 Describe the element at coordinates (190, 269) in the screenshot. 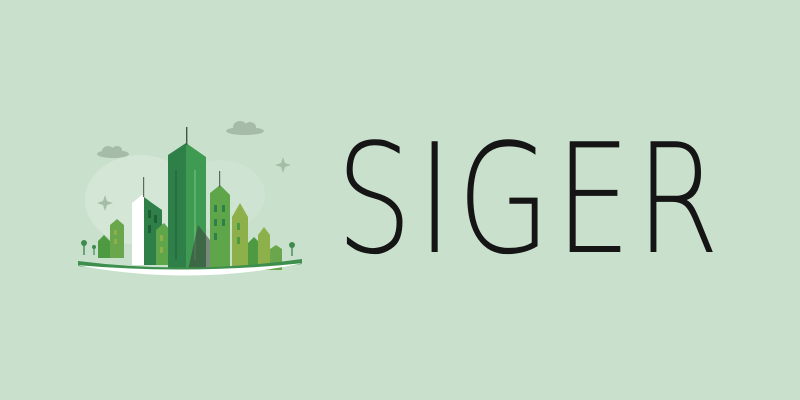

I see `ground-arc` at that location.